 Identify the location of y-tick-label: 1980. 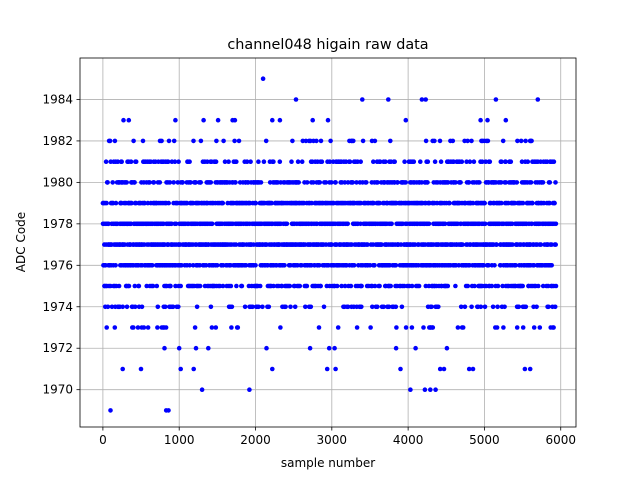
(57, 182).